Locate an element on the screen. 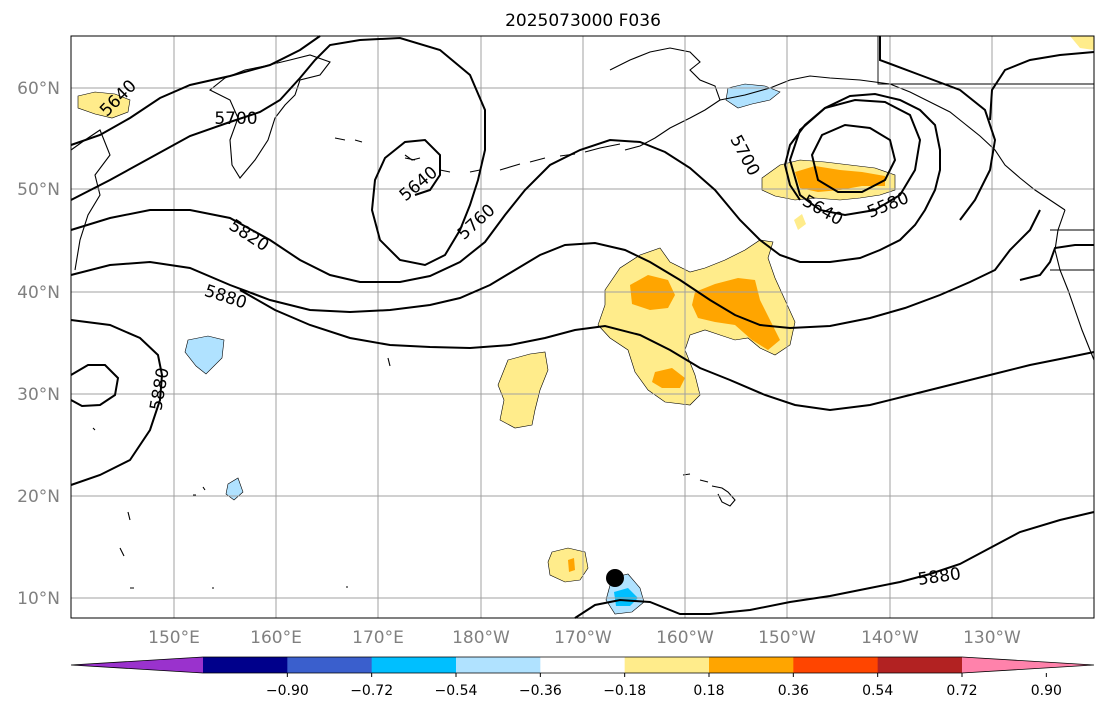 This screenshot has width=1105, height=712. shade-positive-west is located at coordinates (523, 390).